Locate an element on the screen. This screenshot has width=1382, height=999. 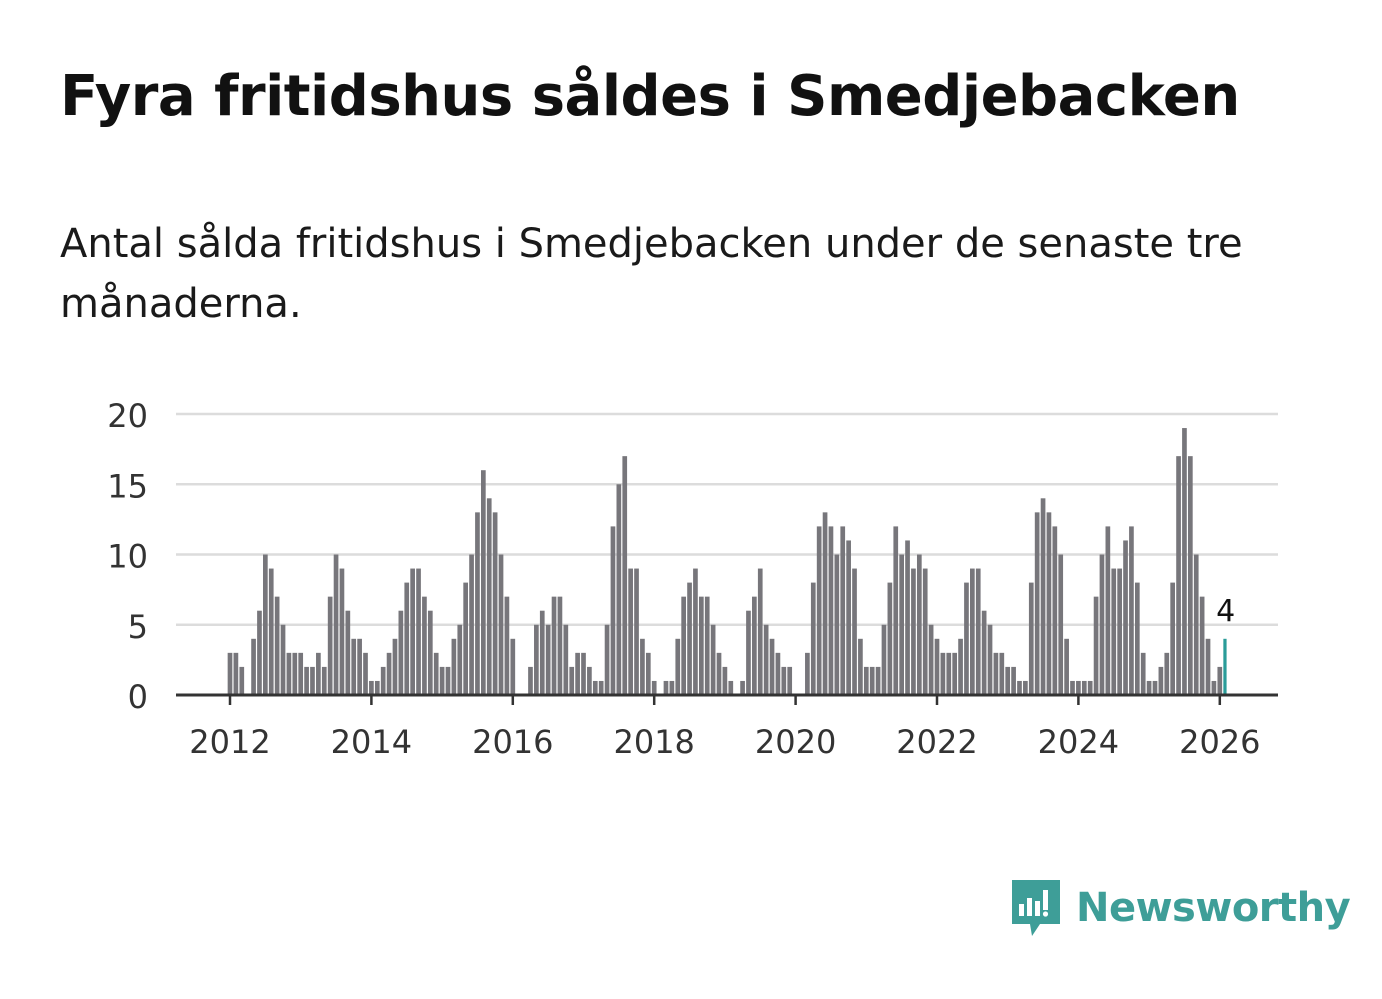
x-tick-label: 2018 is located at coordinates (653, 742).